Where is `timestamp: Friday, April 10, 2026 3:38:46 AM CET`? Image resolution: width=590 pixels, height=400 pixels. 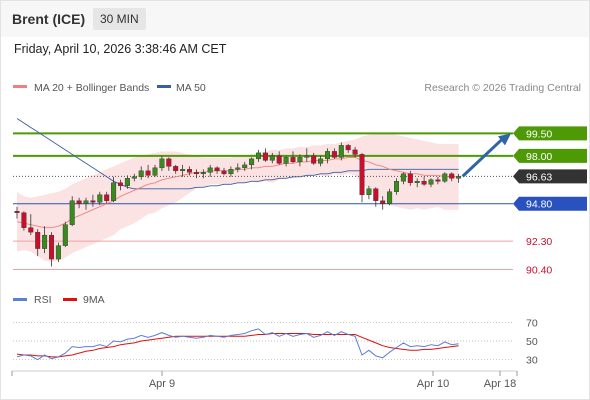 timestamp: Friday, April 10, 2026 3:38:46 AM CET is located at coordinates (120, 49).